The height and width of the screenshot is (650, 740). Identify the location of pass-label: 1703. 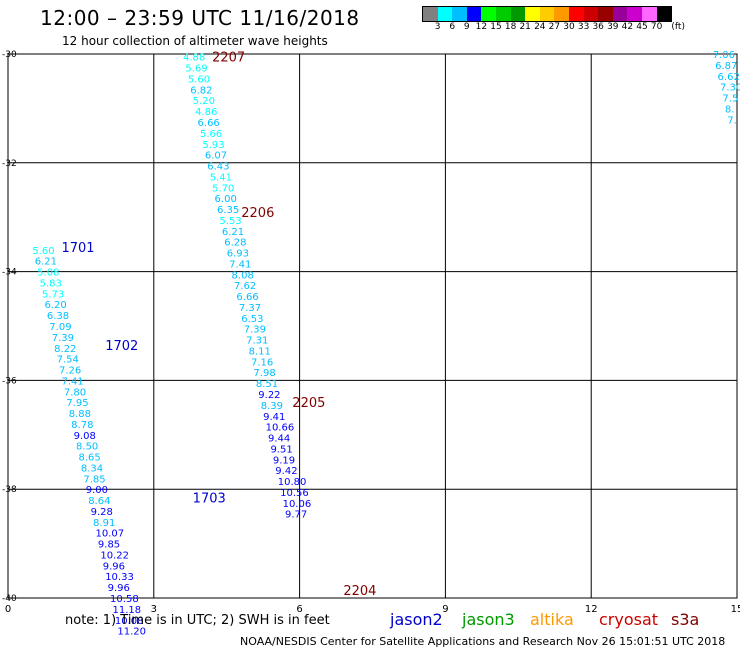
(209, 498).